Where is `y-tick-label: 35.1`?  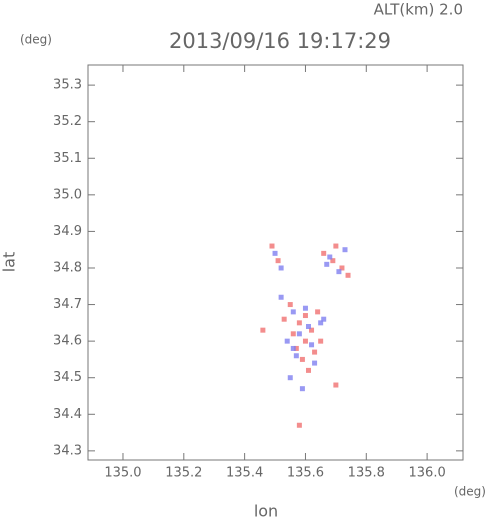 y-tick-label: 35.1 is located at coordinates (67, 158).